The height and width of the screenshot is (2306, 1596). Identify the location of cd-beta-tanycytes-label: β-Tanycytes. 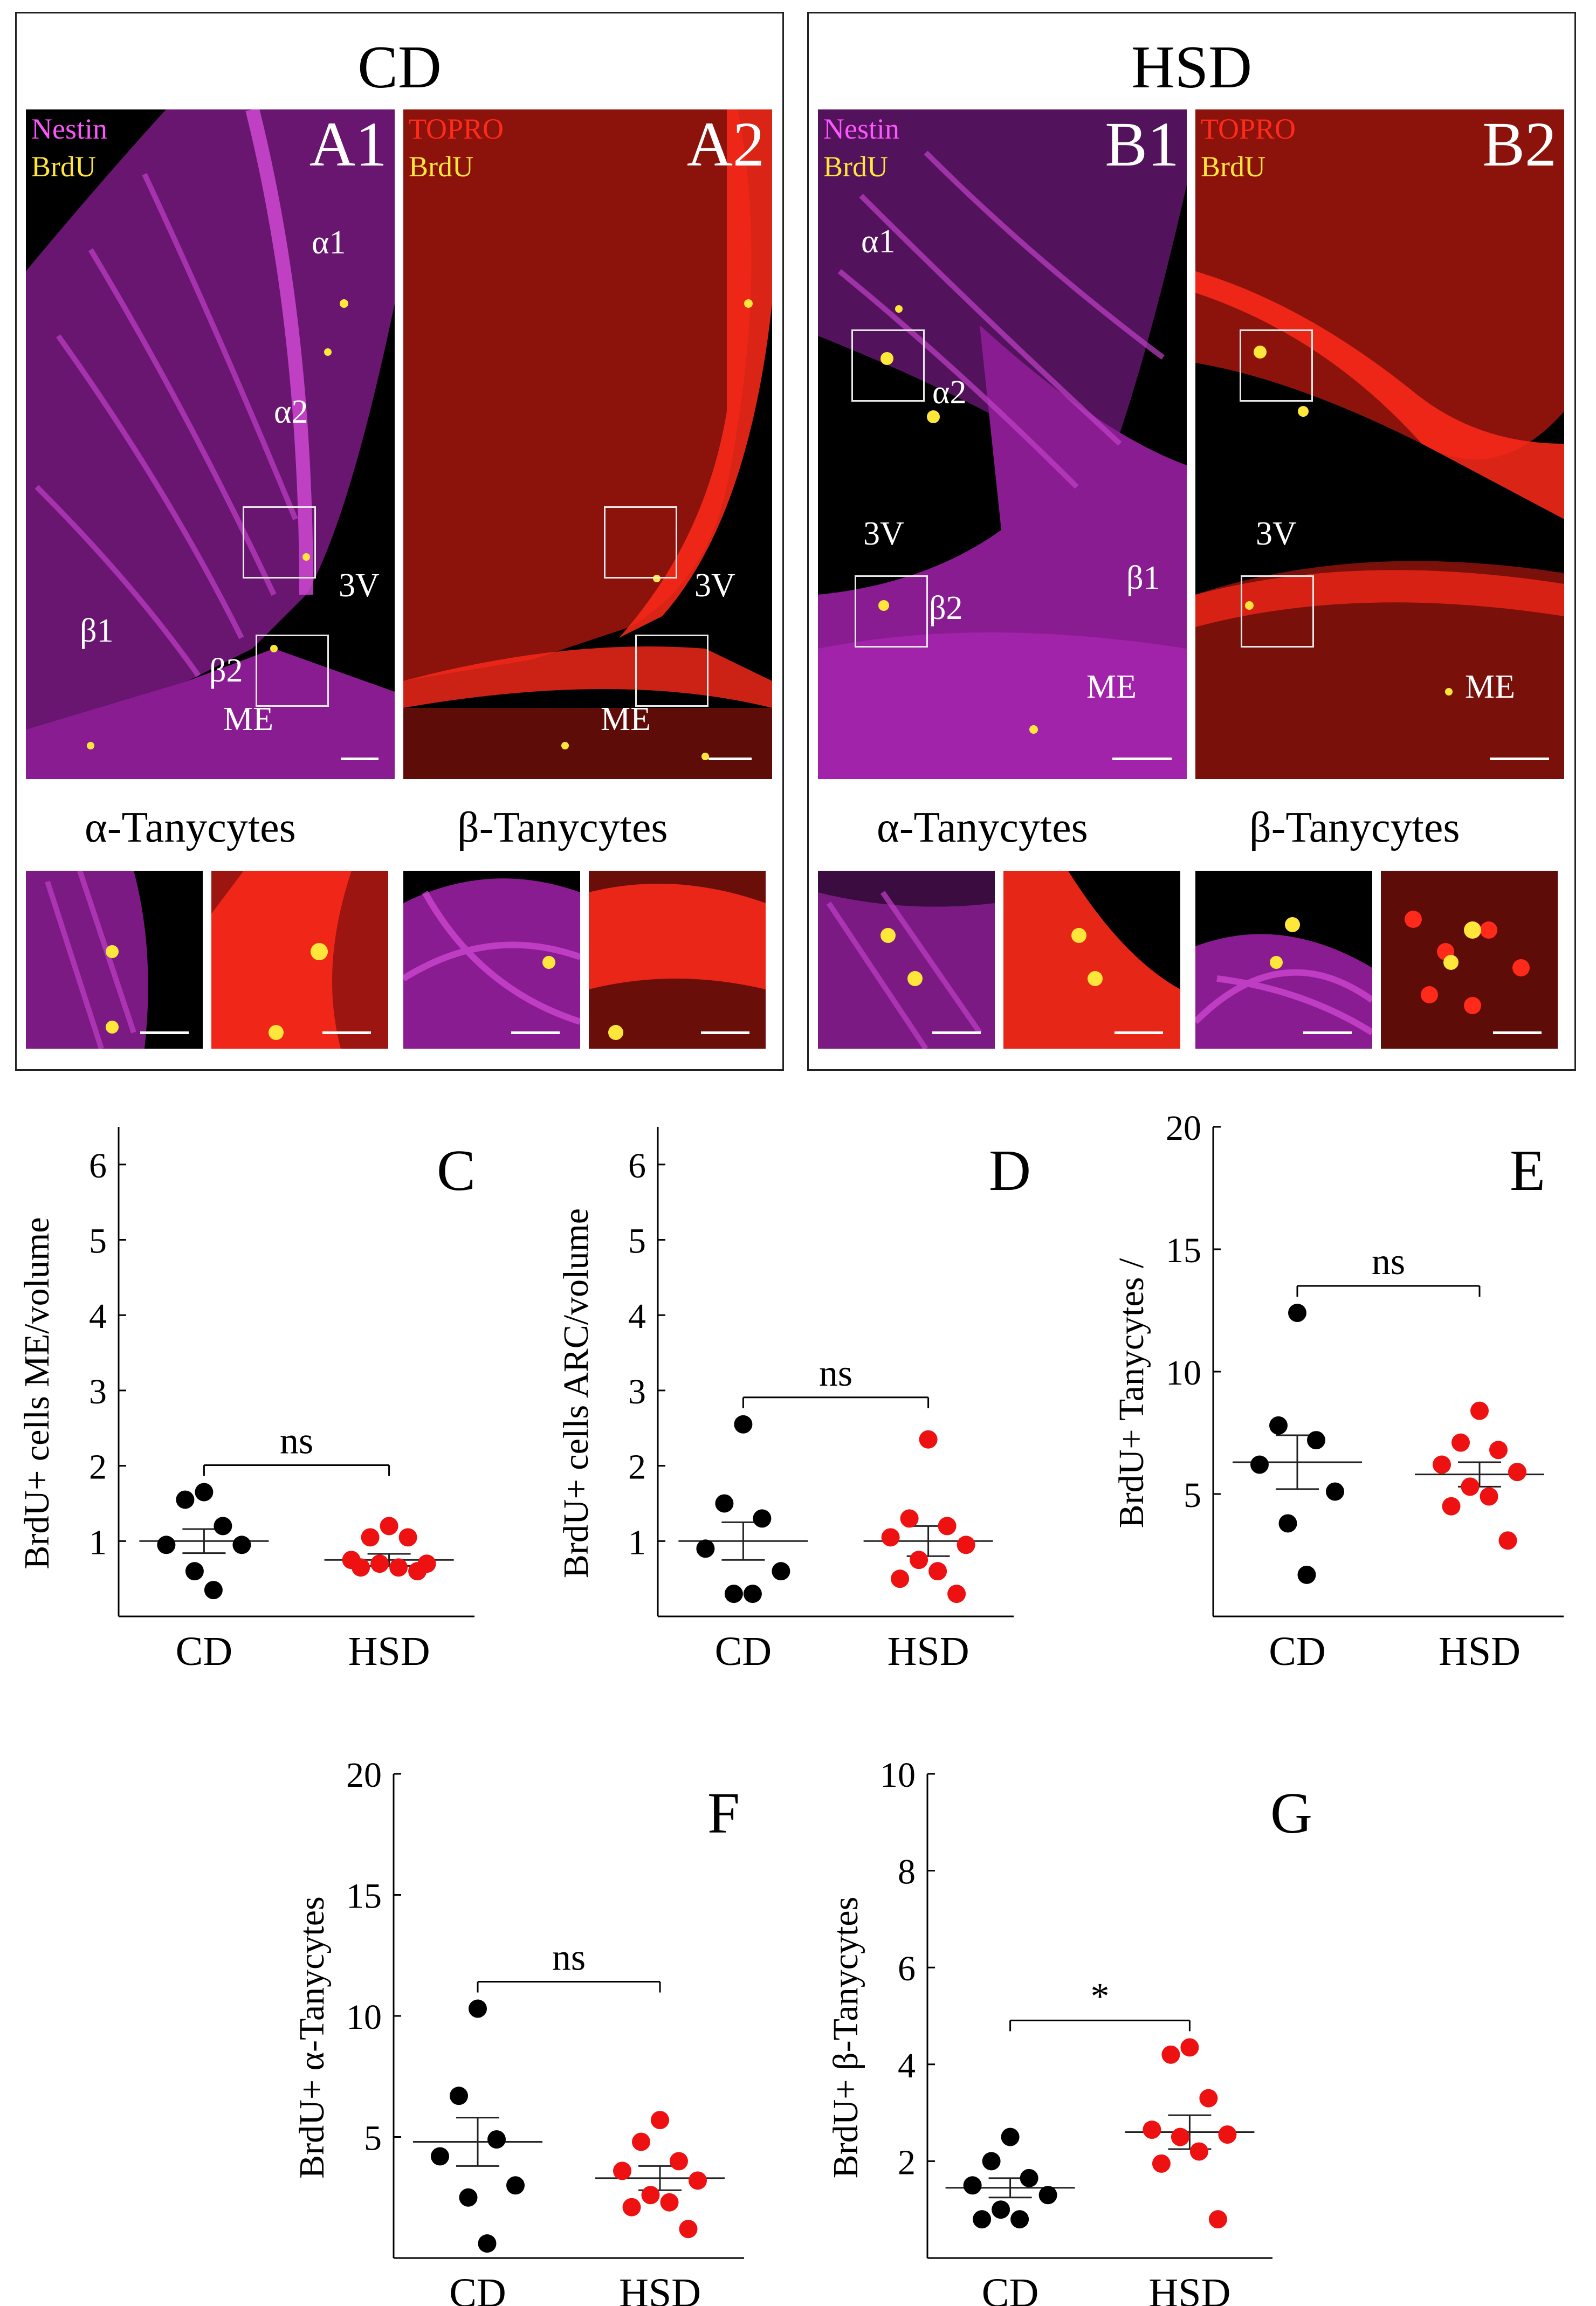
(562, 827).